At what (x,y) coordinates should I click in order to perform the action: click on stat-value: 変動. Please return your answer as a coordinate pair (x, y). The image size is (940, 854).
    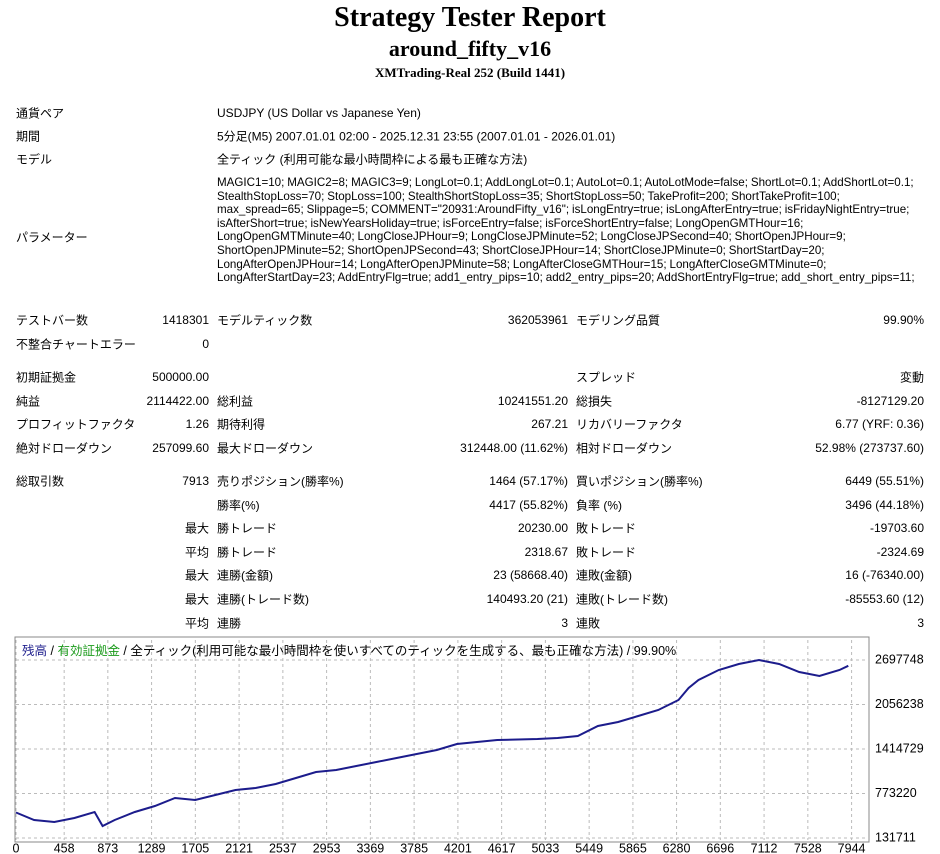
    Looking at the image, I should click on (911, 377).